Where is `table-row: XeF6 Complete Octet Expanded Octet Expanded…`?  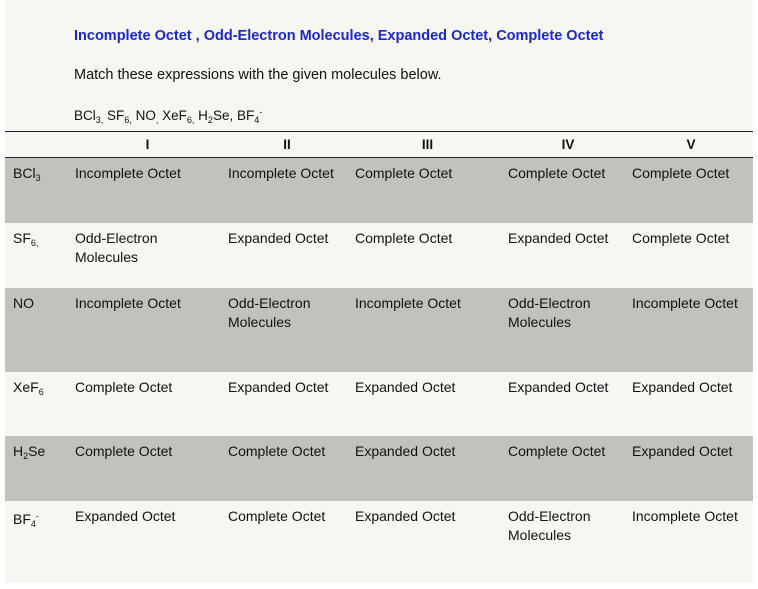
table-row: XeF6 Complete Octet Expanded Octet Expanded… is located at coordinates (379, 404).